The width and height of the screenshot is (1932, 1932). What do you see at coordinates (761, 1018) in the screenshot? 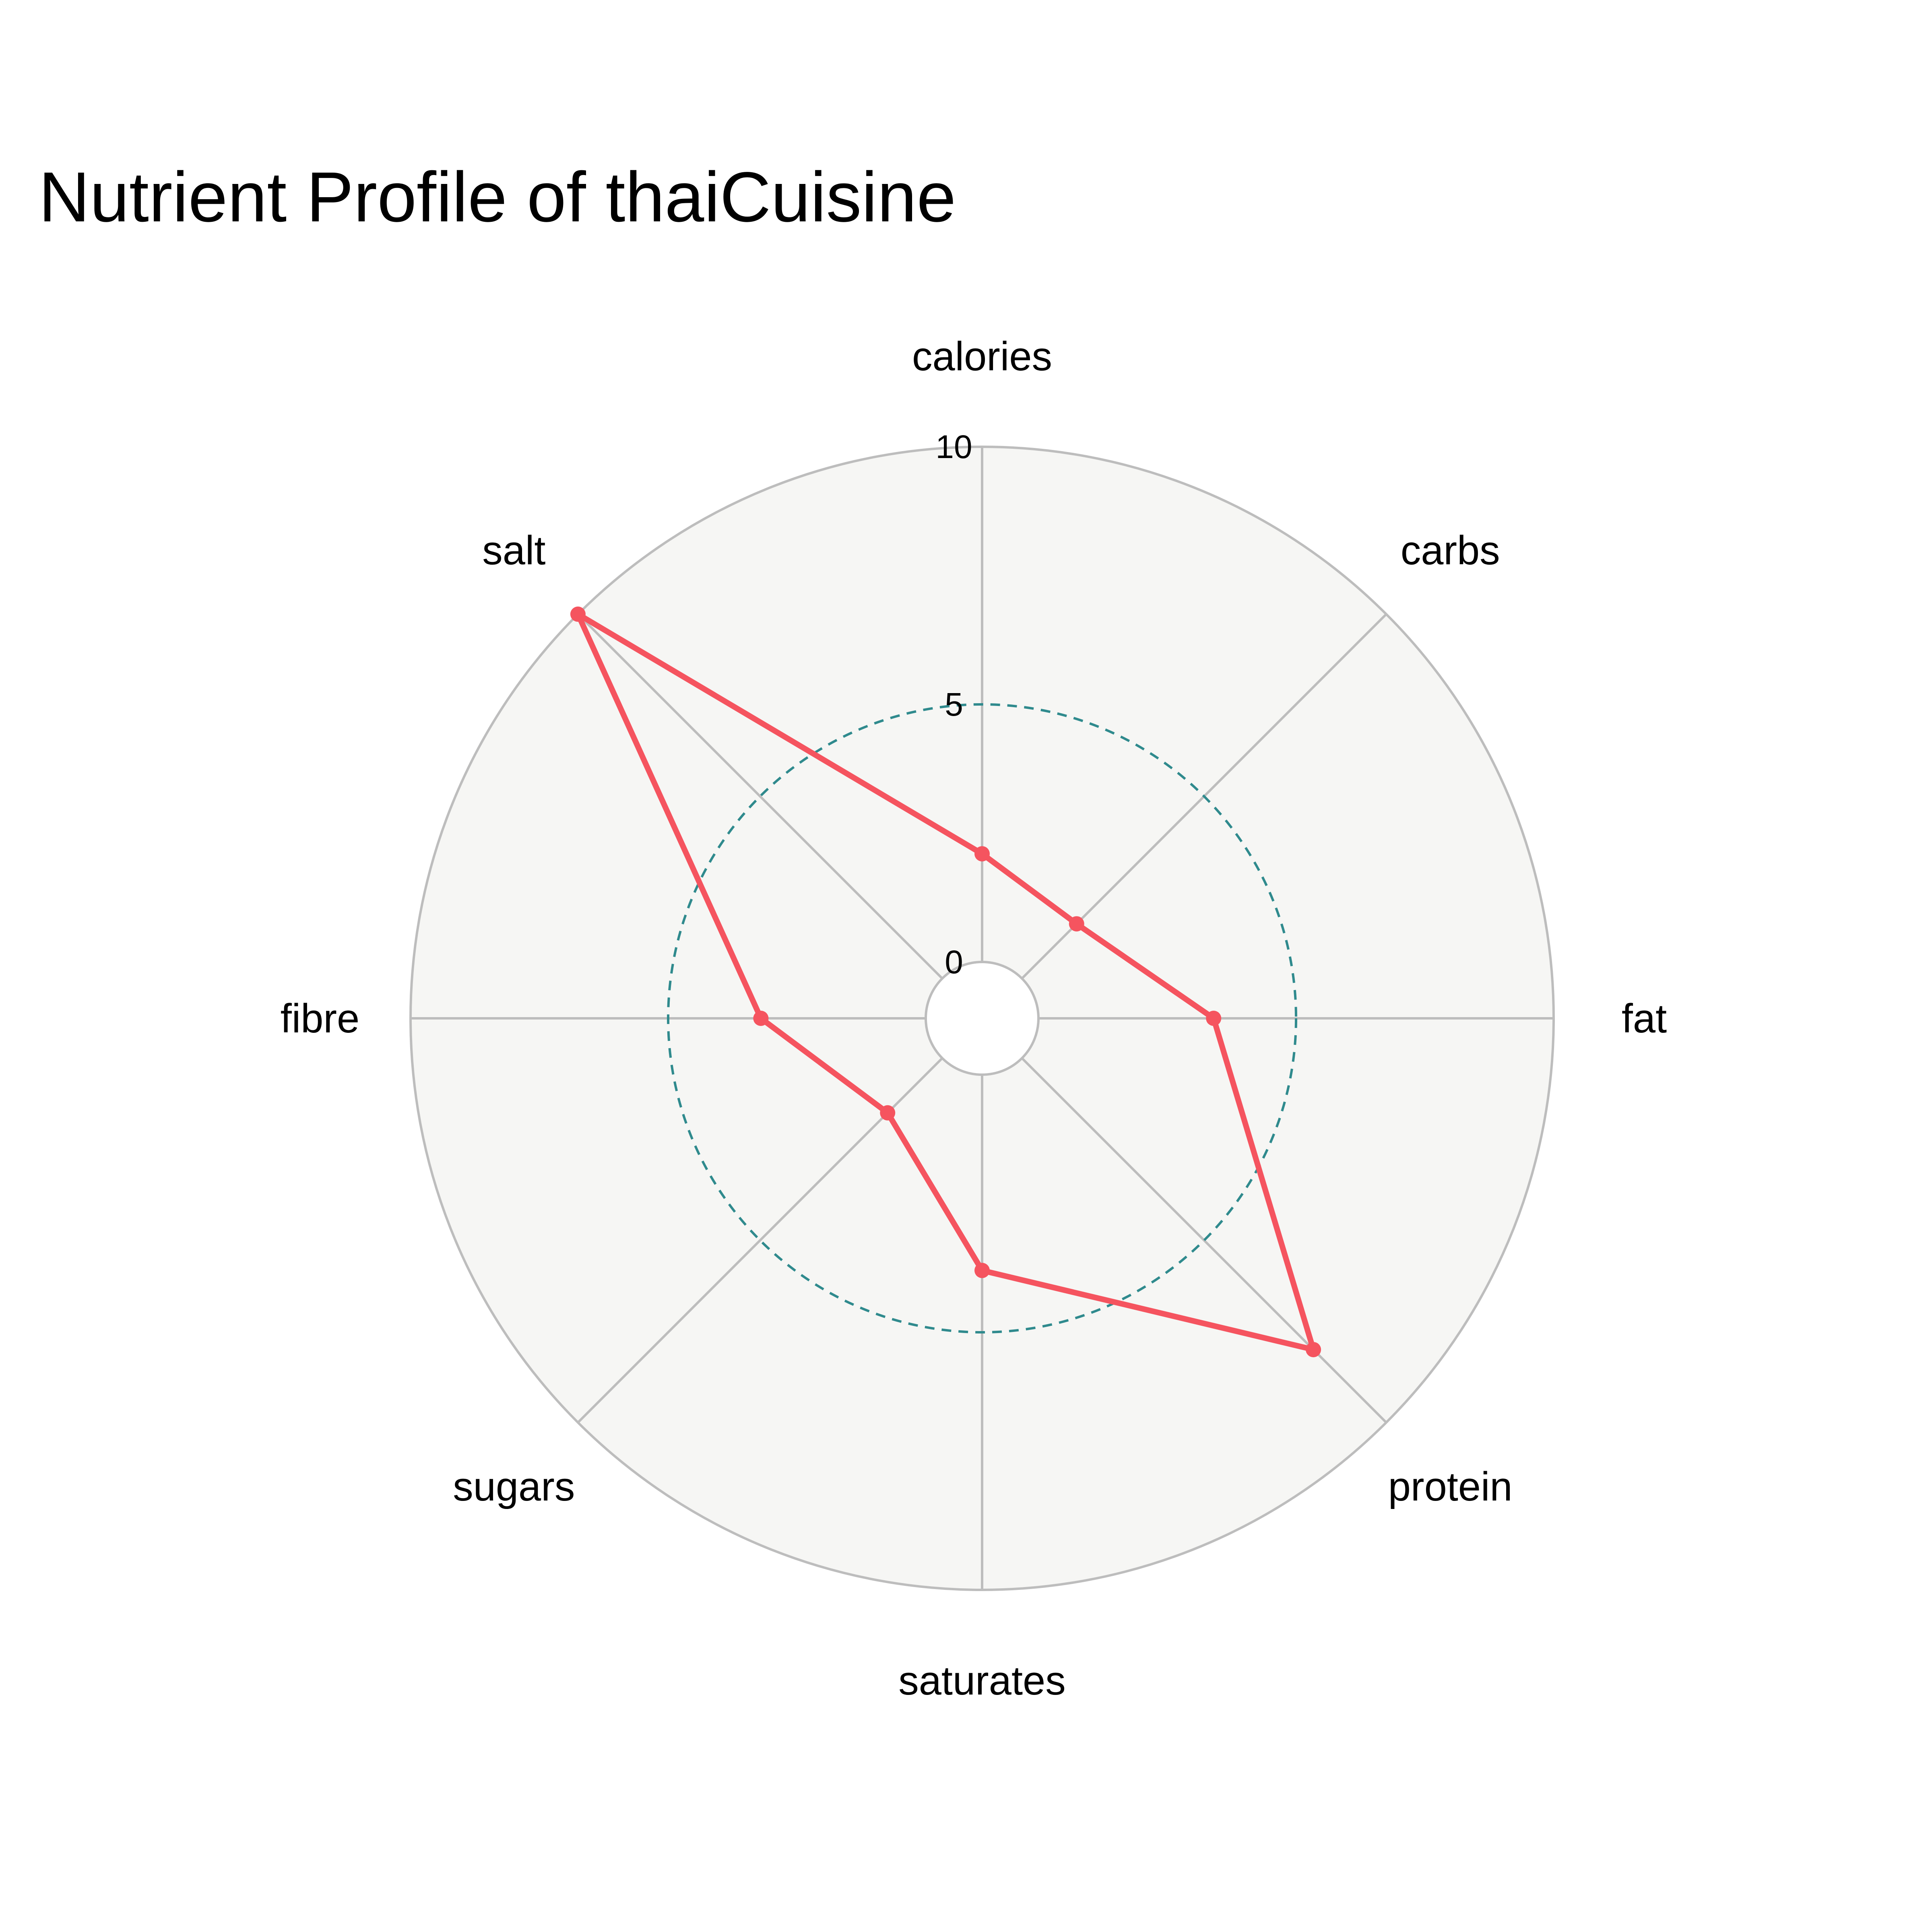
I see `data-point-fibre` at bounding box center [761, 1018].